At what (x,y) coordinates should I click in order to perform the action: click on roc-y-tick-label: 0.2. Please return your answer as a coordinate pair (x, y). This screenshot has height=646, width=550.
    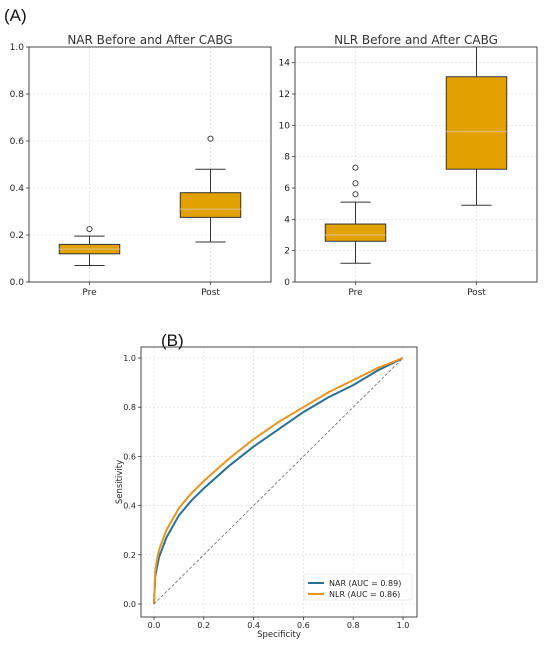
    Looking at the image, I should click on (129, 555).